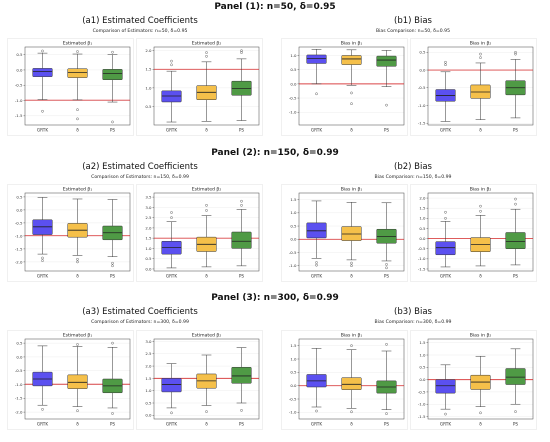 The height and width of the screenshot is (442, 550). Describe the element at coordinates (148, 217) in the screenshot. I see `y-tick-label: 2.5` at that location.